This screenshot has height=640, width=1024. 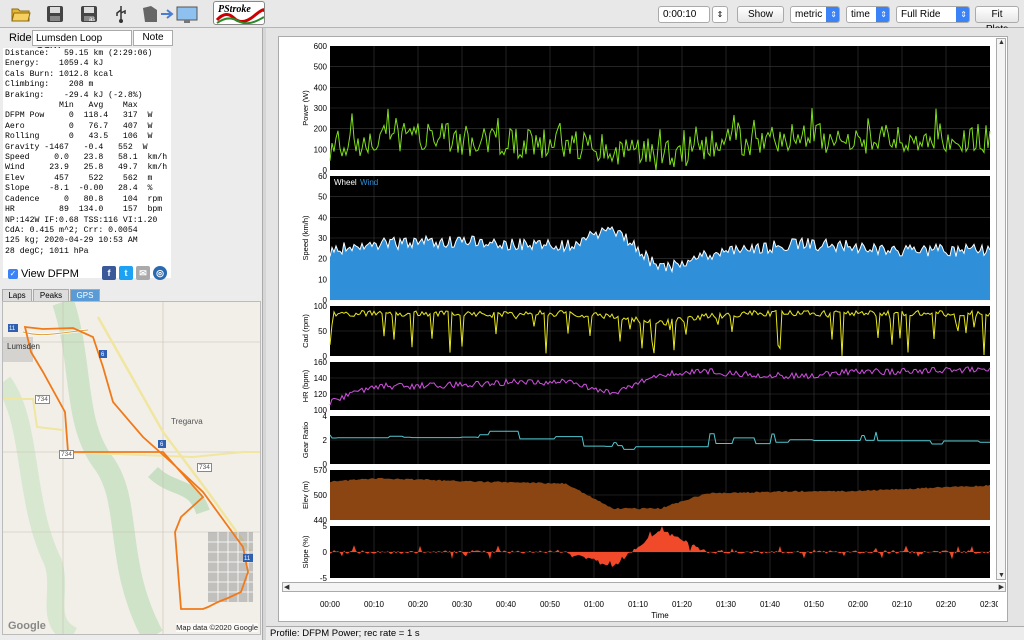 What do you see at coordinates (305, 495) in the screenshot?
I see `y-axis-label: Elev (m)` at bounding box center [305, 495].